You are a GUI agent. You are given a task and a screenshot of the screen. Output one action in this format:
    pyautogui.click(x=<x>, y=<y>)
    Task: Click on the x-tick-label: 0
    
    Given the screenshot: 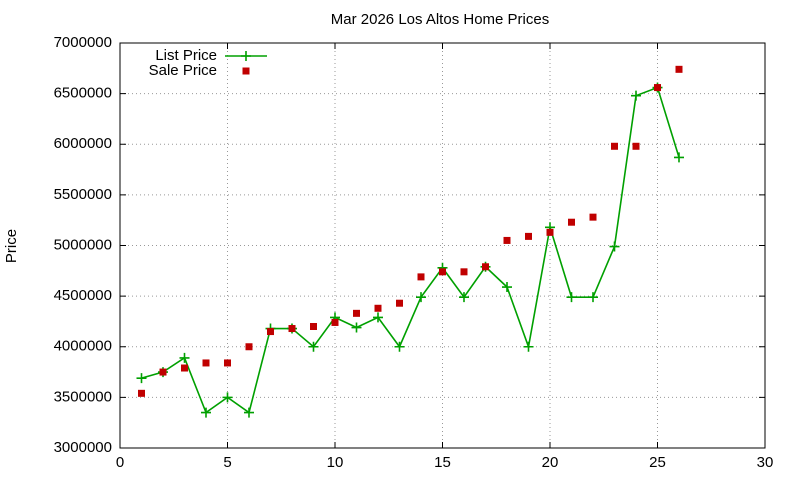 What is the action you would take?
    pyautogui.click(x=120, y=462)
    